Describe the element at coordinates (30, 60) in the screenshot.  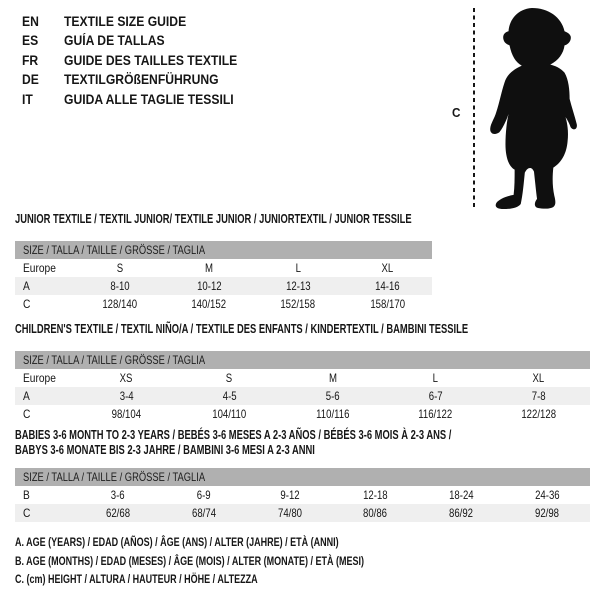
I see `language-code: FR` at that location.